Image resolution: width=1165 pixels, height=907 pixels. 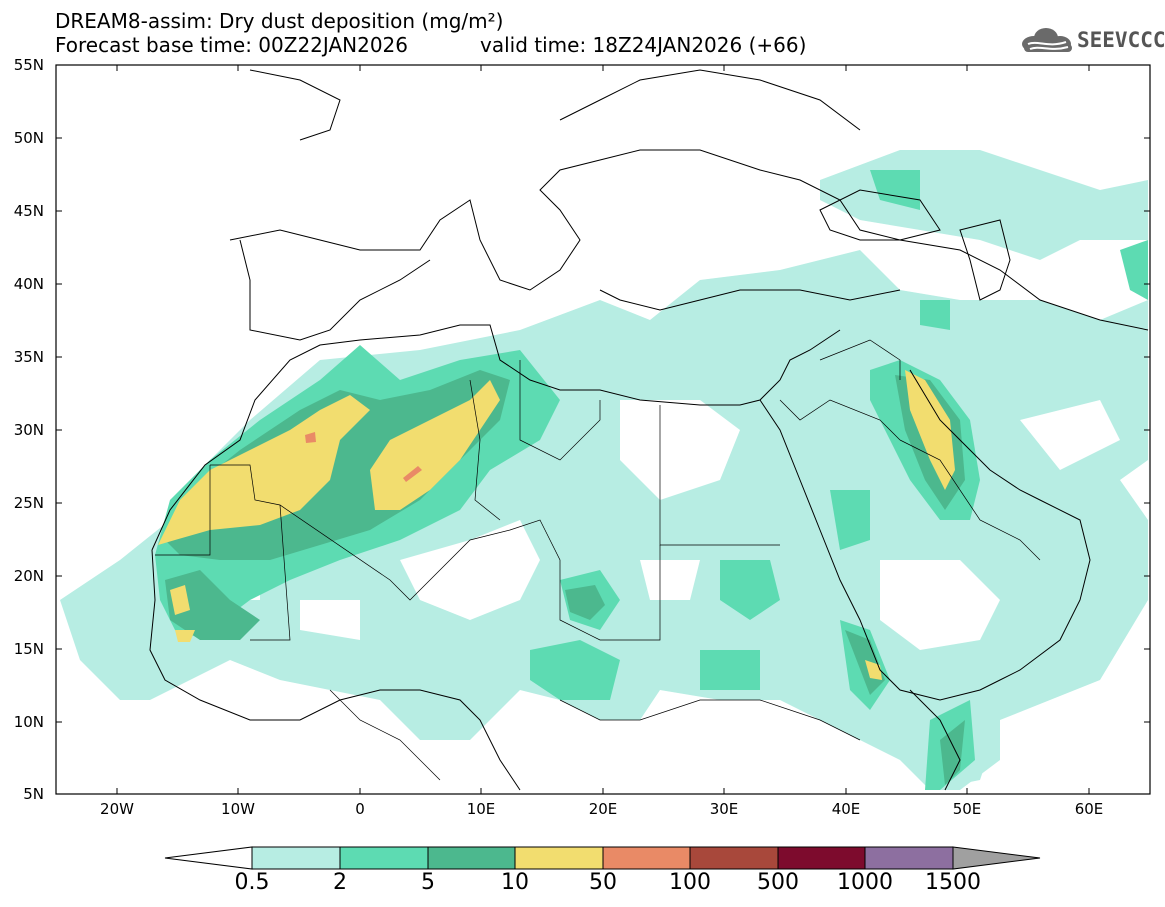 What do you see at coordinates (967, 809) in the screenshot?
I see `lon-label: 50E` at bounding box center [967, 809].